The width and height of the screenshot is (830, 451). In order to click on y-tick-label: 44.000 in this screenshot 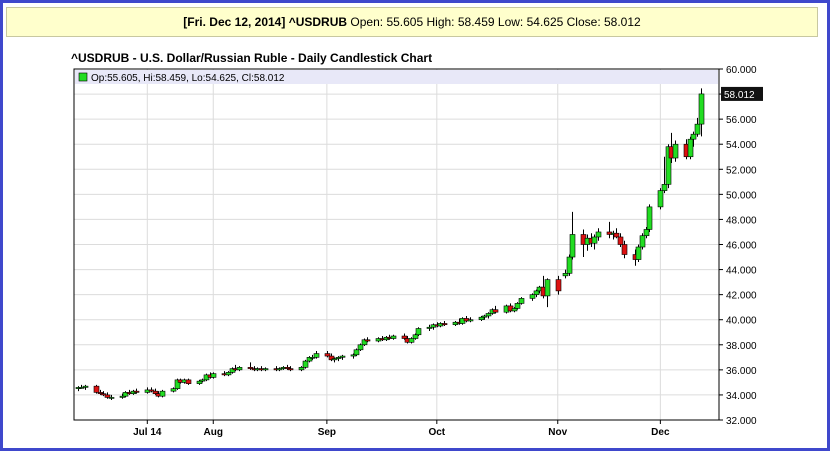, I will do `click(741, 271)`.